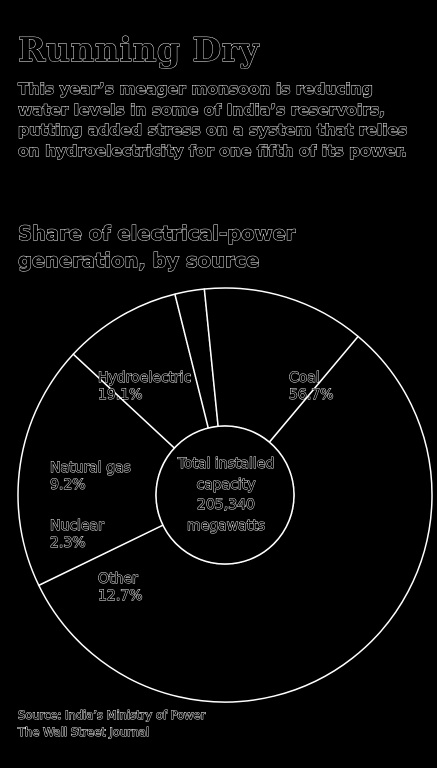  Describe the element at coordinates (226, 505) in the screenshot. I see `center-line-3: 205,340` at that location.